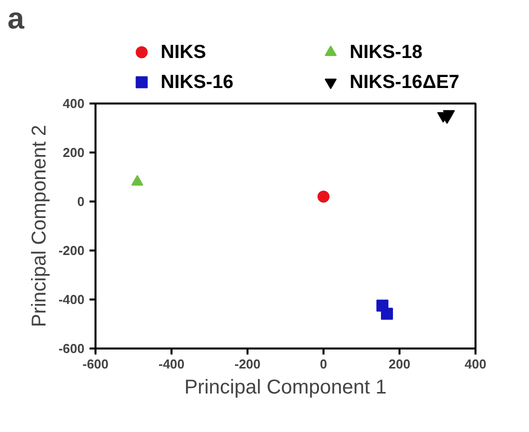  I want to click on legend-label: NIKS-16, so click(197, 82).